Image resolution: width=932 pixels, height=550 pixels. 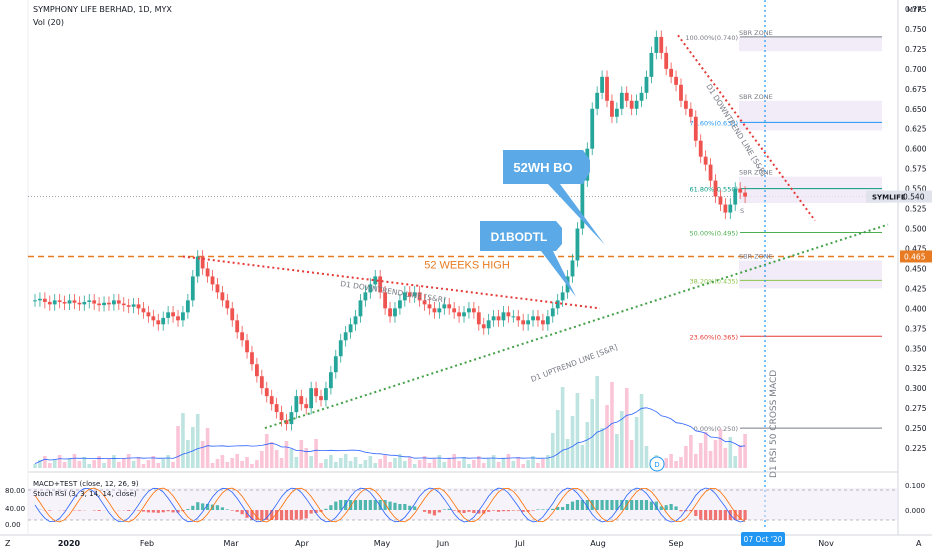 I want to click on y-tick-label: 0.575, so click(x=916, y=169).